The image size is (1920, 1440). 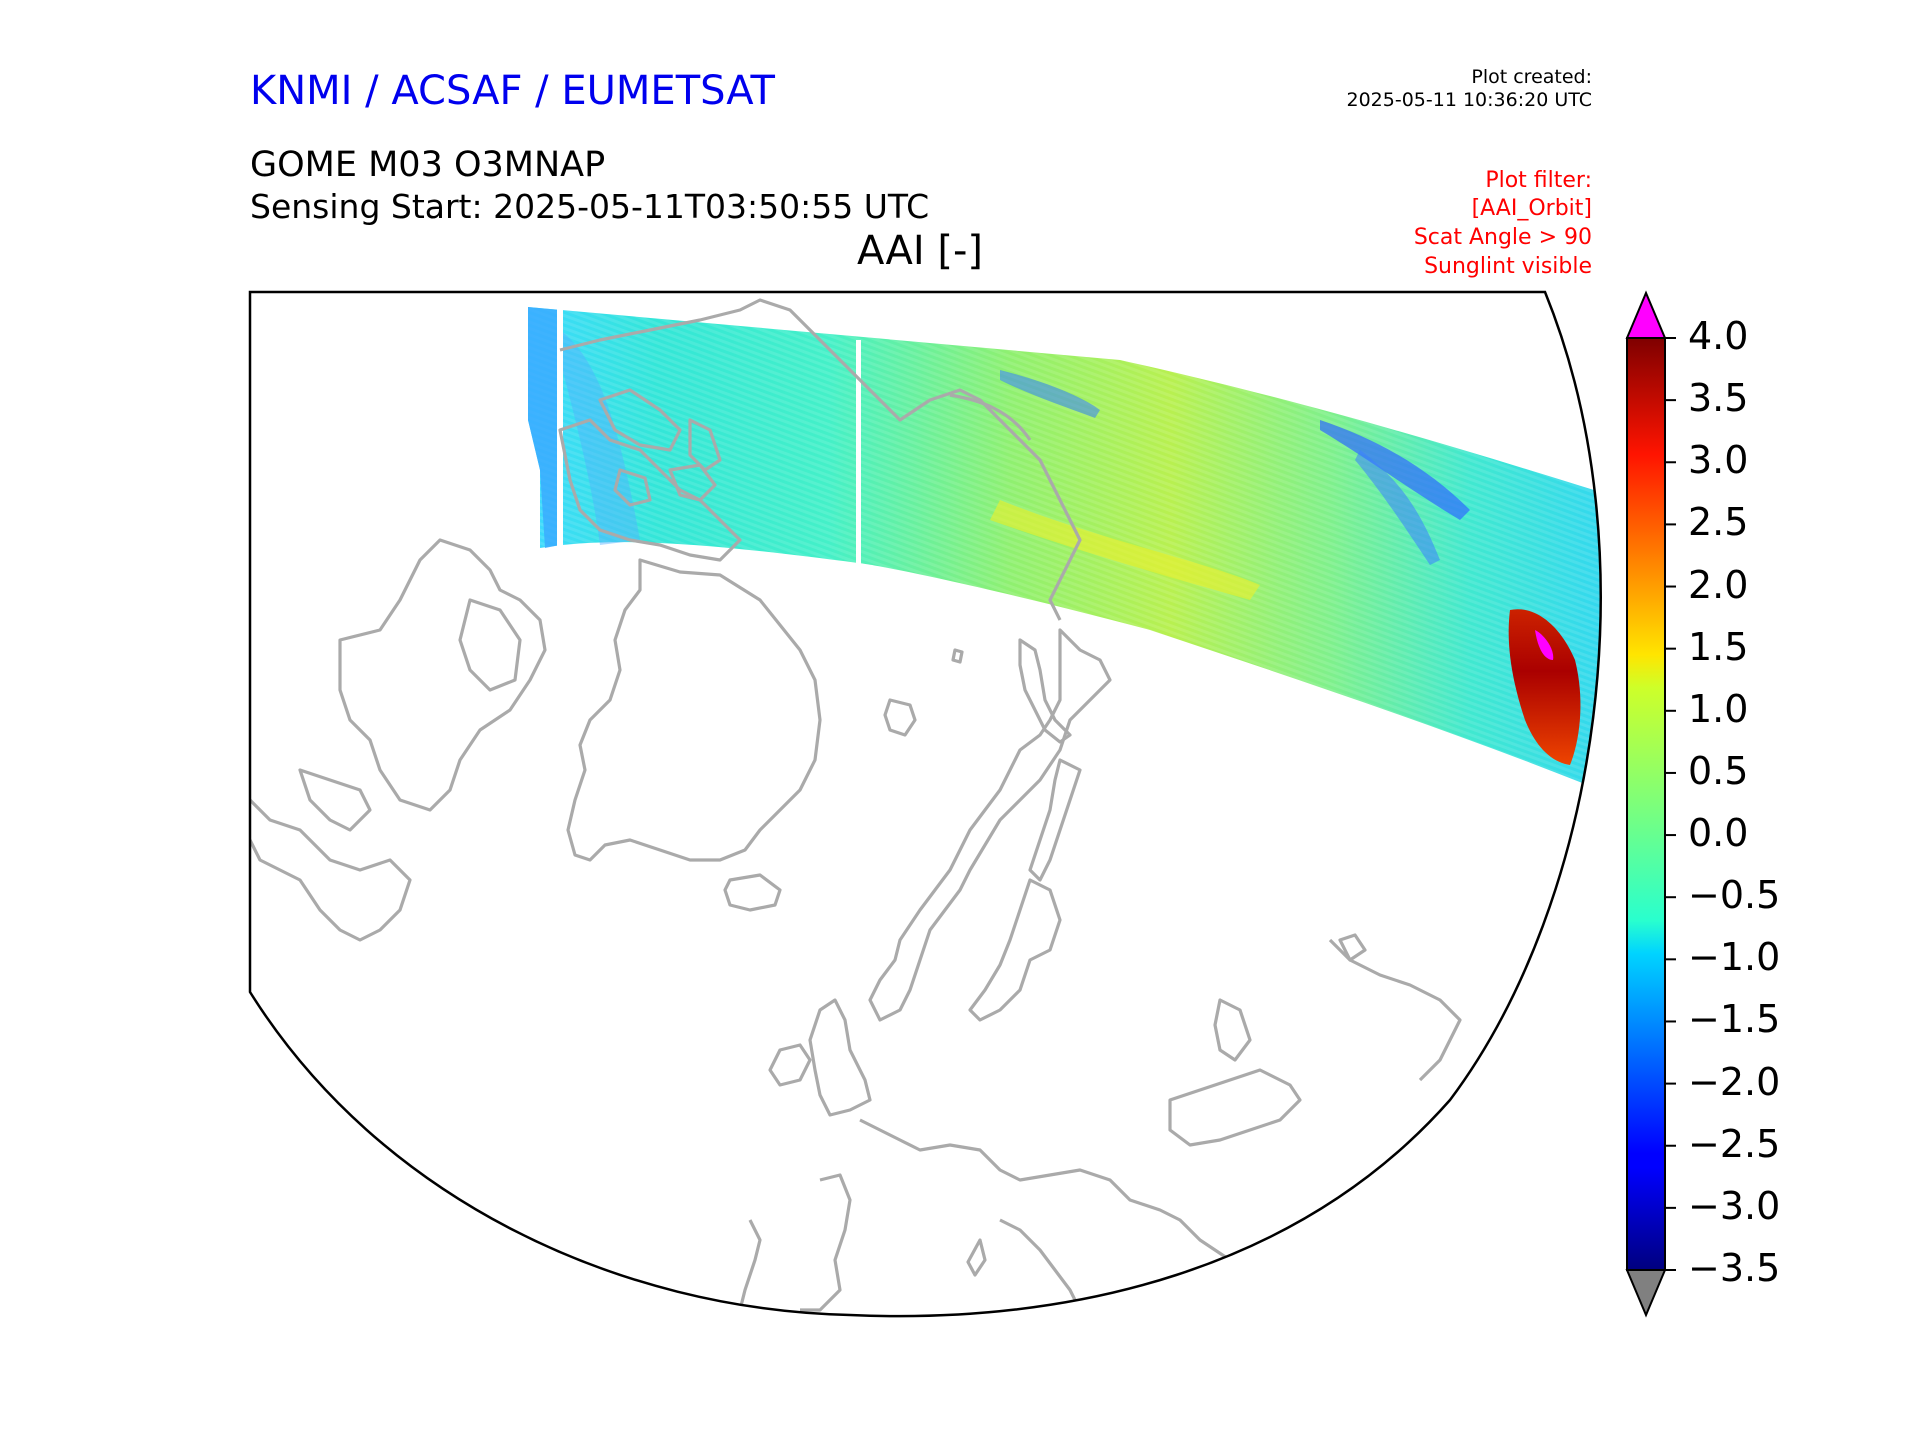 What do you see at coordinates (1646, 1293) in the screenshot?
I see `colorbar-under-arrow` at bounding box center [1646, 1293].